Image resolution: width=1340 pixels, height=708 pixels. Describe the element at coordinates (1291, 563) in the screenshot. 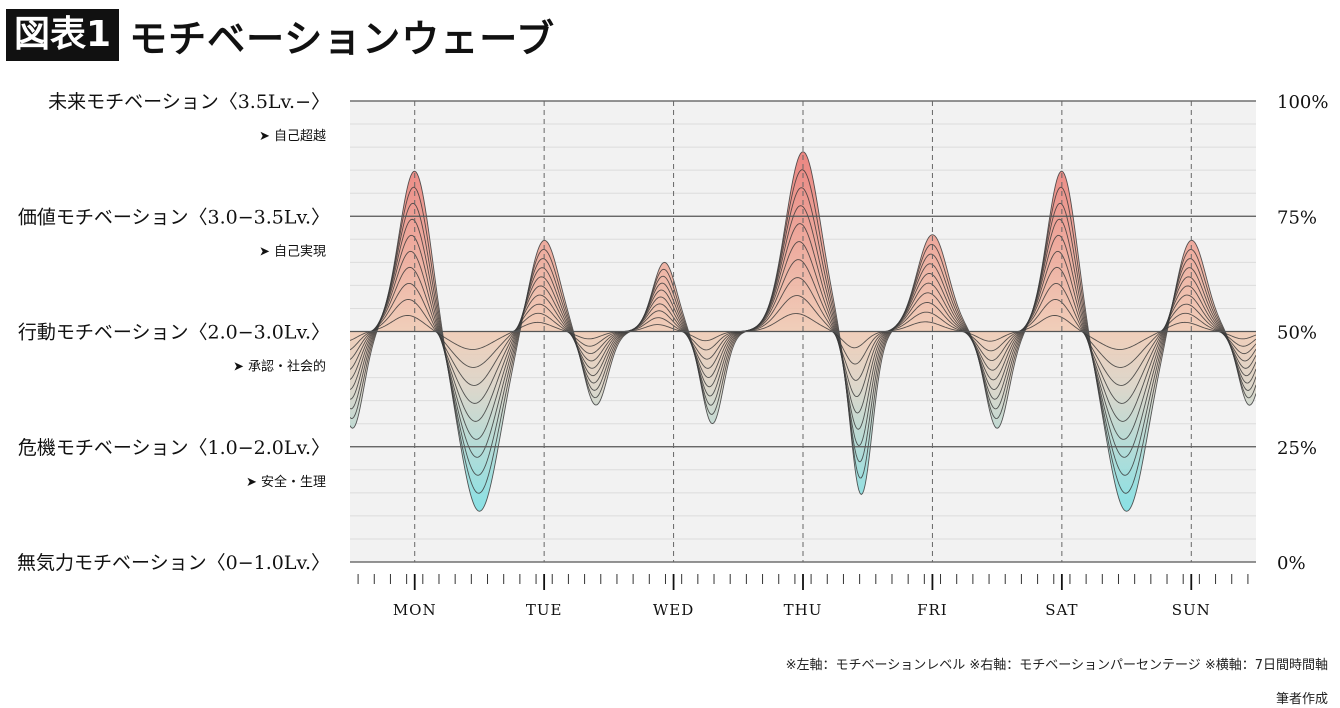

I see `right-axis-label: 0%` at that location.